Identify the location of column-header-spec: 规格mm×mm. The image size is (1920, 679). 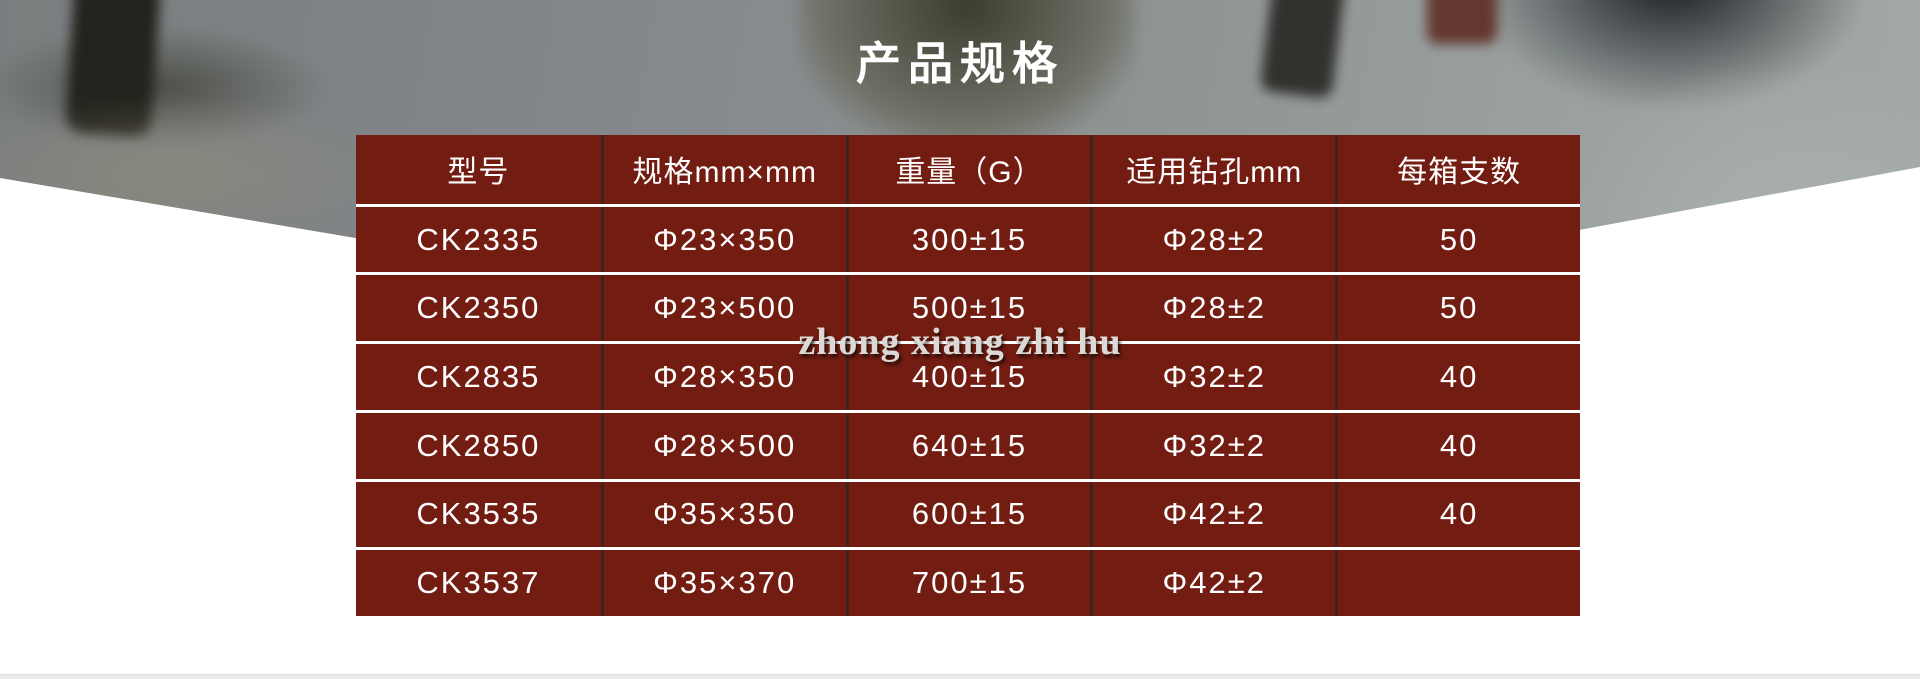
(723, 169).